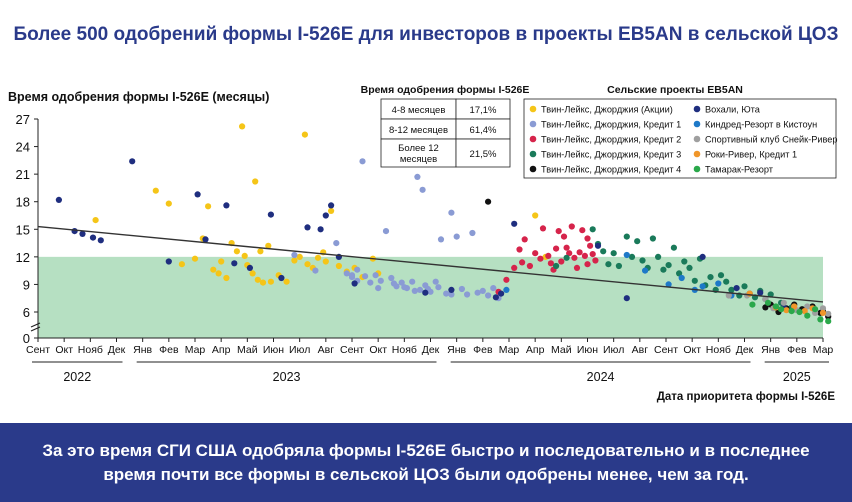 The image size is (852, 502). Describe the element at coordinates (611, 125) in the screenshot. I see `legend-label: Твин-Лейкс, Джорджия, Кредит 1` at that location.